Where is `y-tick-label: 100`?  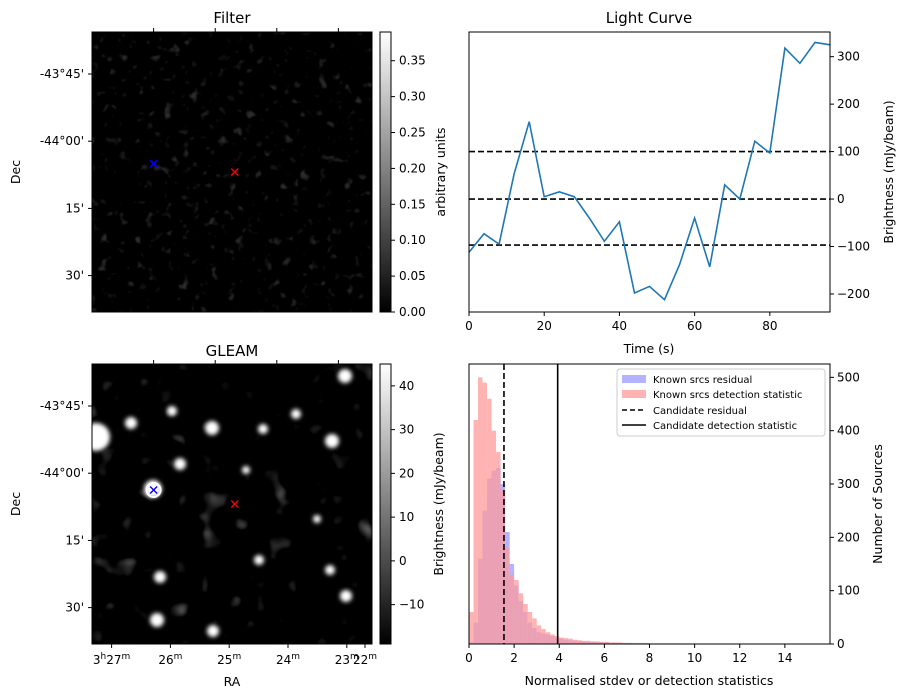
y-tick-label: 100 is located at coordinates (848, 152).